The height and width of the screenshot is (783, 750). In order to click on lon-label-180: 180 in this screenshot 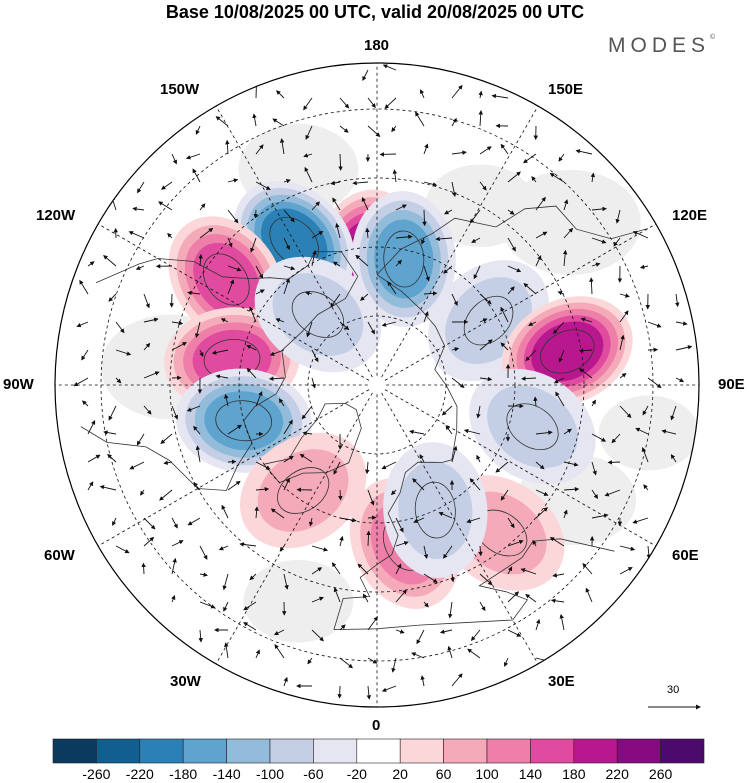, I will do `click(377, 45)`.